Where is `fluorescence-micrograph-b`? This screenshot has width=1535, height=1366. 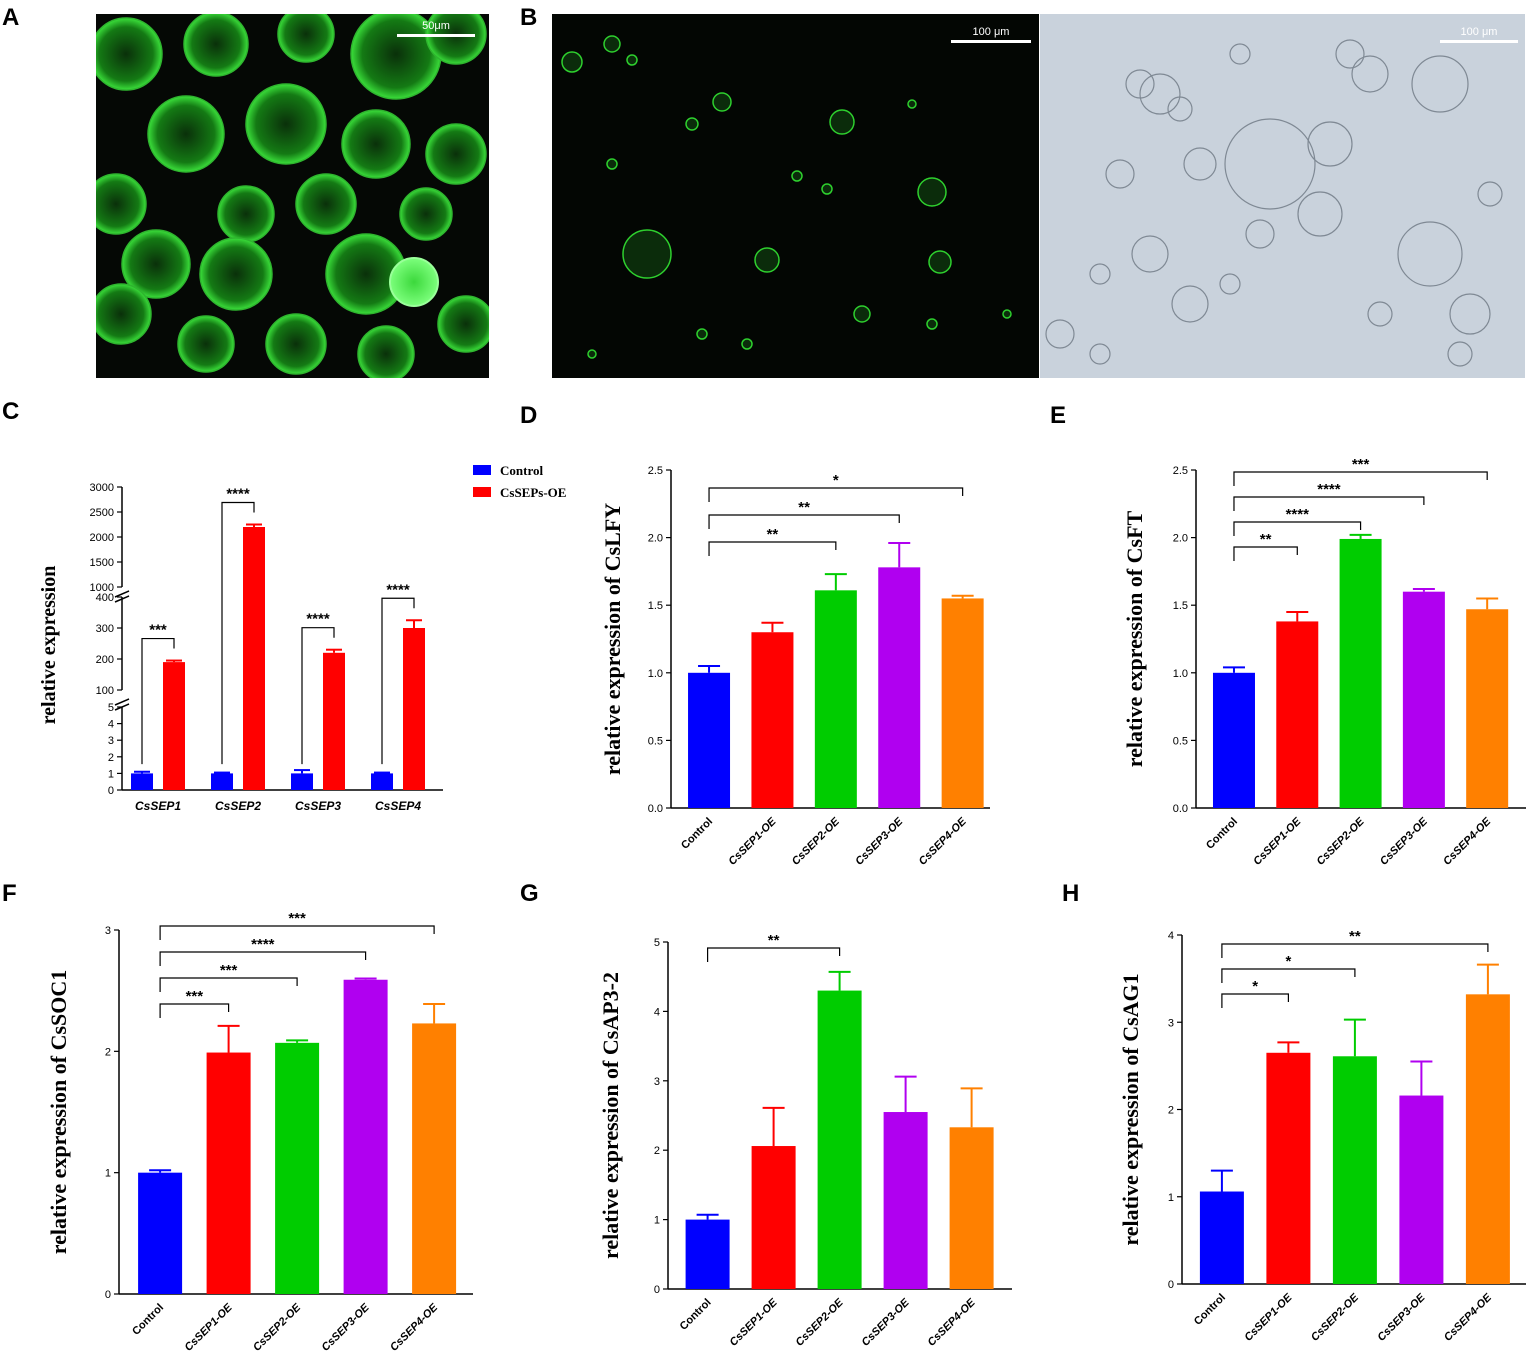 fluorescence-micrograph-b is located at coordinates (795, 196).